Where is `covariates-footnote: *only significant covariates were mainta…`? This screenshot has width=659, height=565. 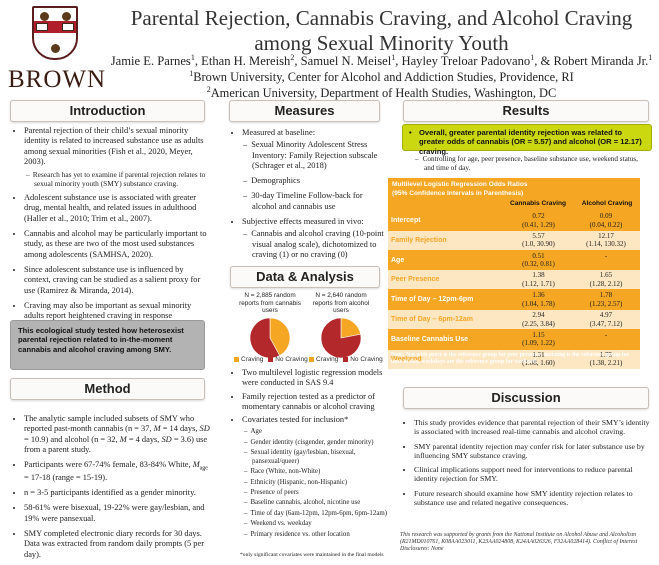
covariates-footnote: *only significant covariates were mainta… is located at coordinates (312, 555).